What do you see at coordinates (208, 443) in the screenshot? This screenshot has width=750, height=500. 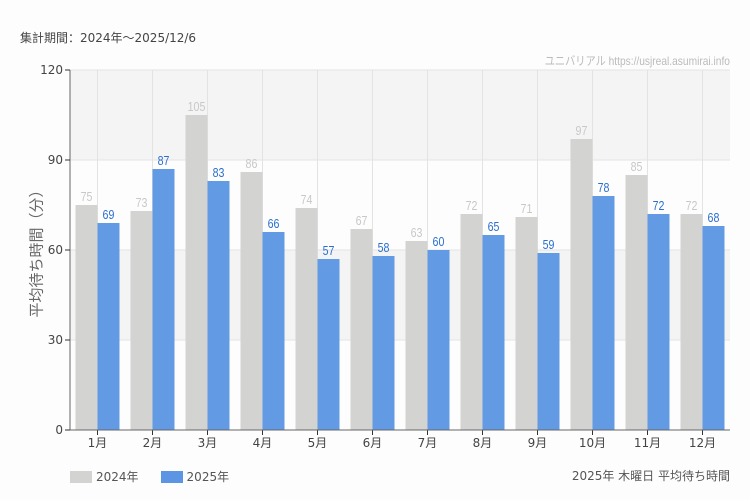 I see `x-tick-label: 3月` at bounding box center [208, 443].